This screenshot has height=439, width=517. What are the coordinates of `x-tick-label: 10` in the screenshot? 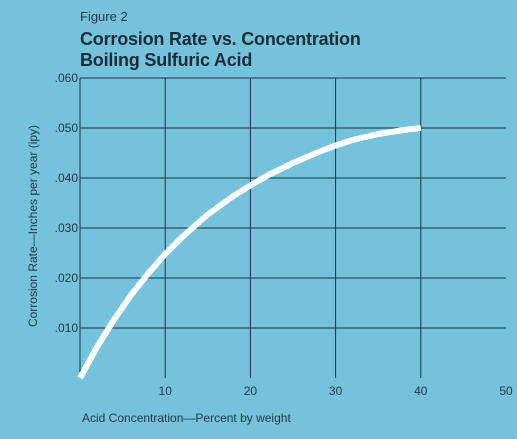 It's located at (166, 391).